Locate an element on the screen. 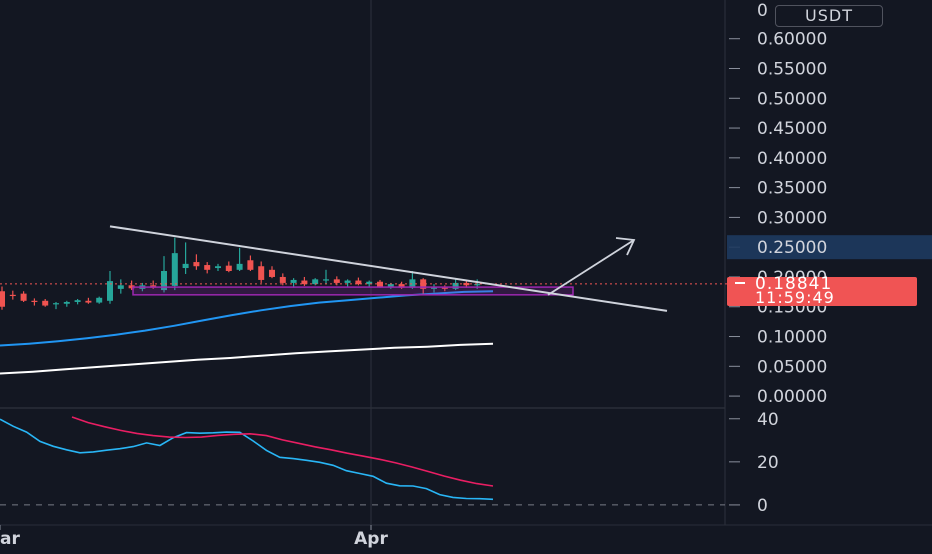 The height and width of the screenshot is (554, 932). breakout-arrow is located at coordinates (591, 267).